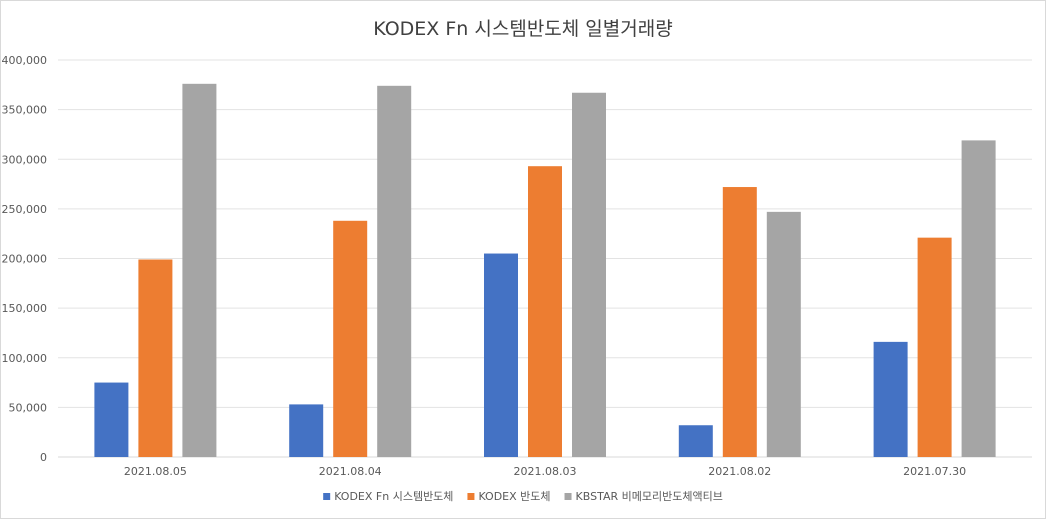  I want to click on legend-item: KODEX Fn 시스템반도체, so click(388, 496).